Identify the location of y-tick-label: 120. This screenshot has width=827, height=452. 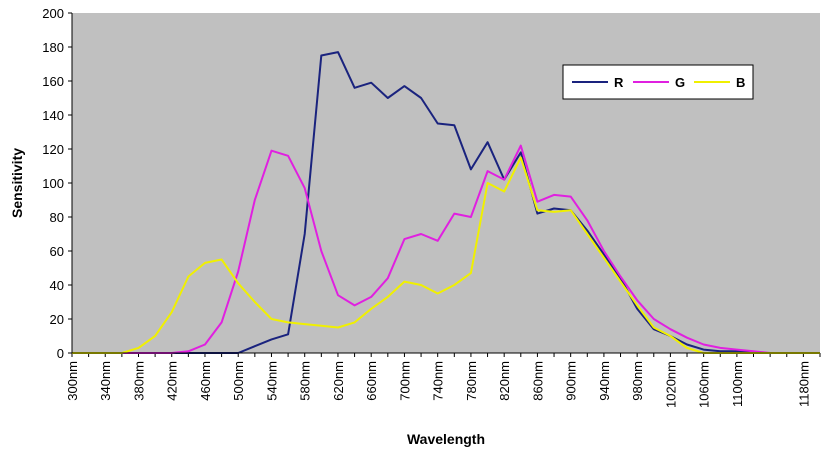
(53, 149).